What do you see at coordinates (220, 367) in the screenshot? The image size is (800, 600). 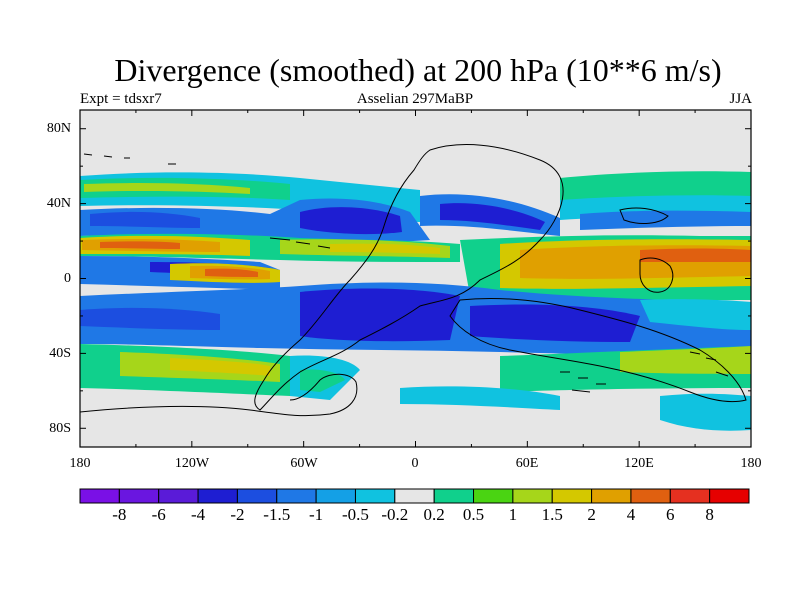 I see `contour-orange-south` at bounding box center [220, 367].